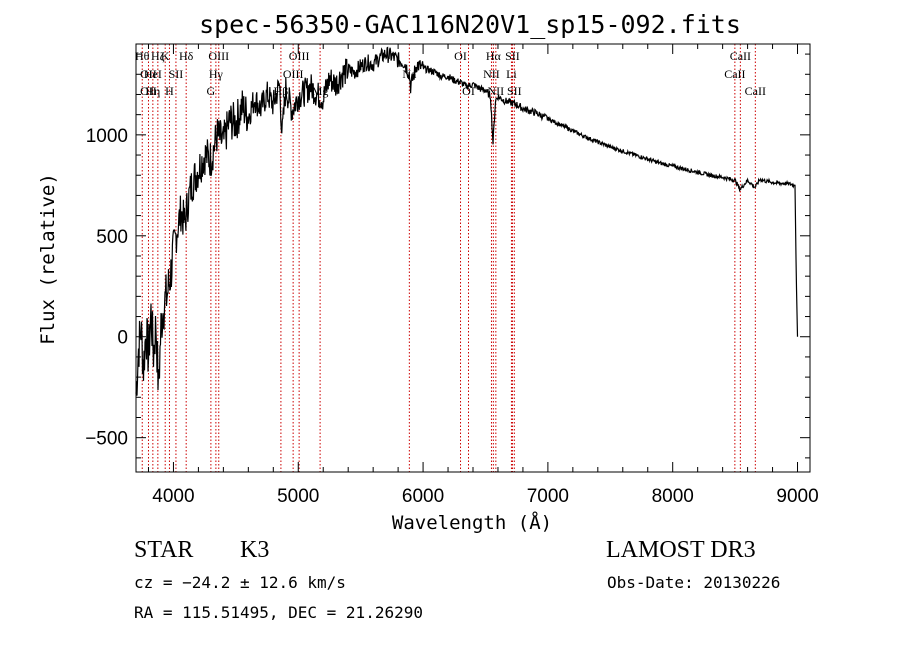 The width and height of the screenshot is (900, 649). What do you see at coordinates (173, 496) in the screenshot?
I see `x-tick-label: 4000` at bounding box center [173, 496].